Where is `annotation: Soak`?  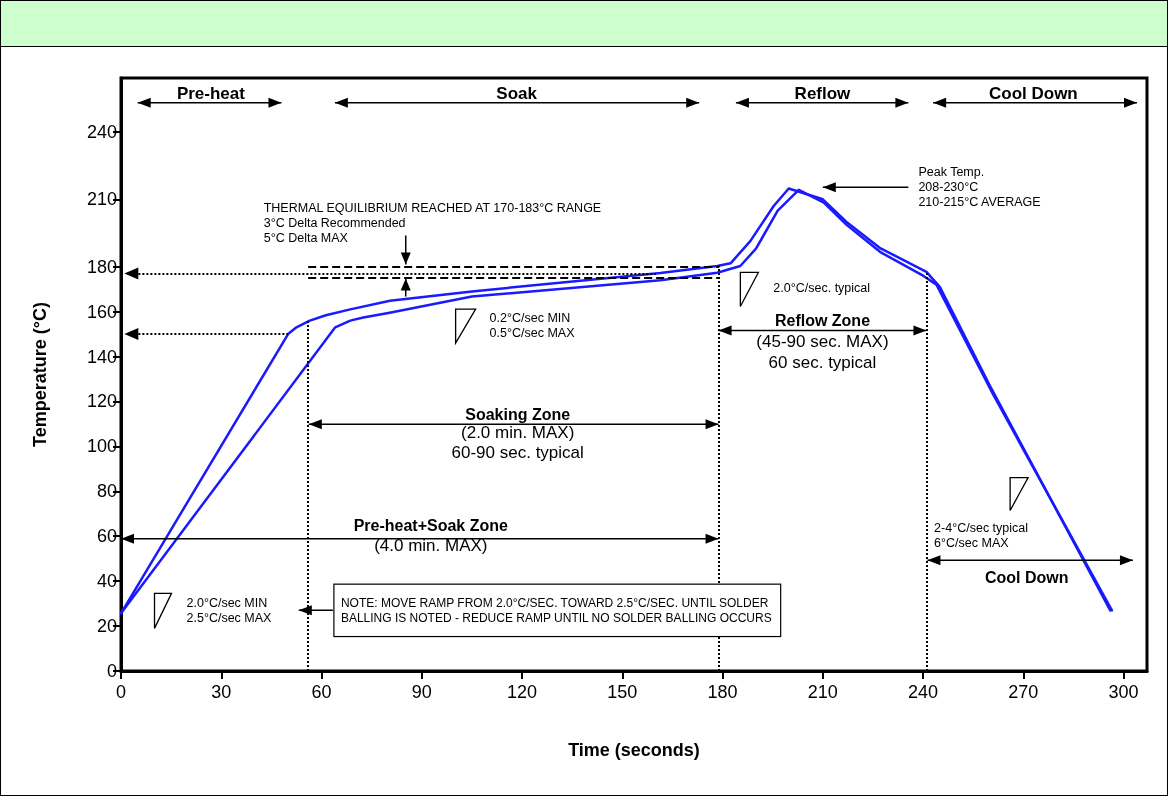
annotation: Soak is located at coordinates (517, 94).